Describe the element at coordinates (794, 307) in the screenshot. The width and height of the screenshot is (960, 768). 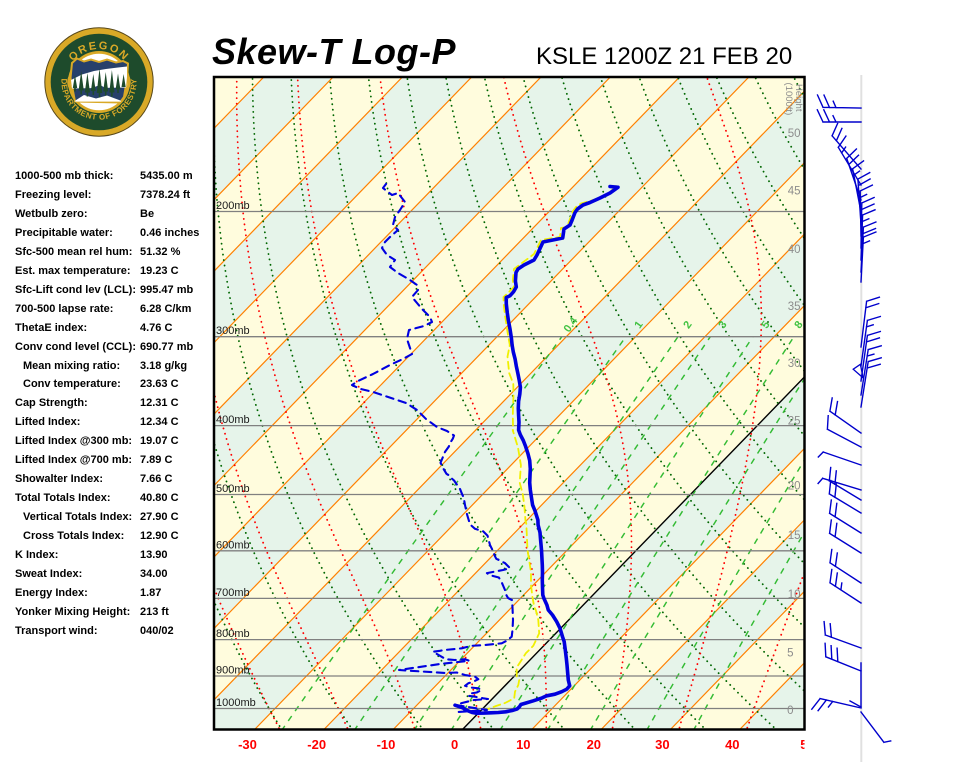
I see `svg-text: 35` at that location.